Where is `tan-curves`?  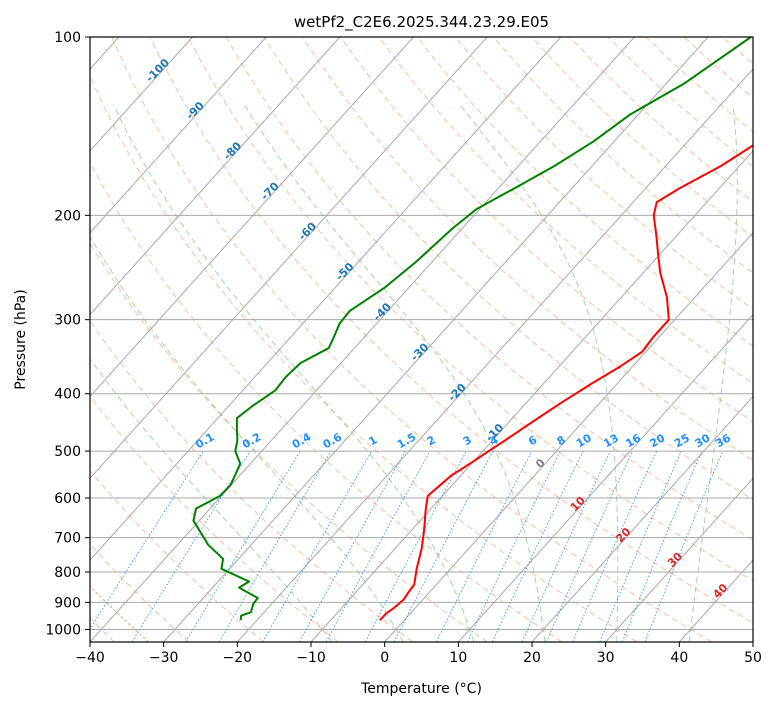
tan-curves is located at coordinates (120, 613).